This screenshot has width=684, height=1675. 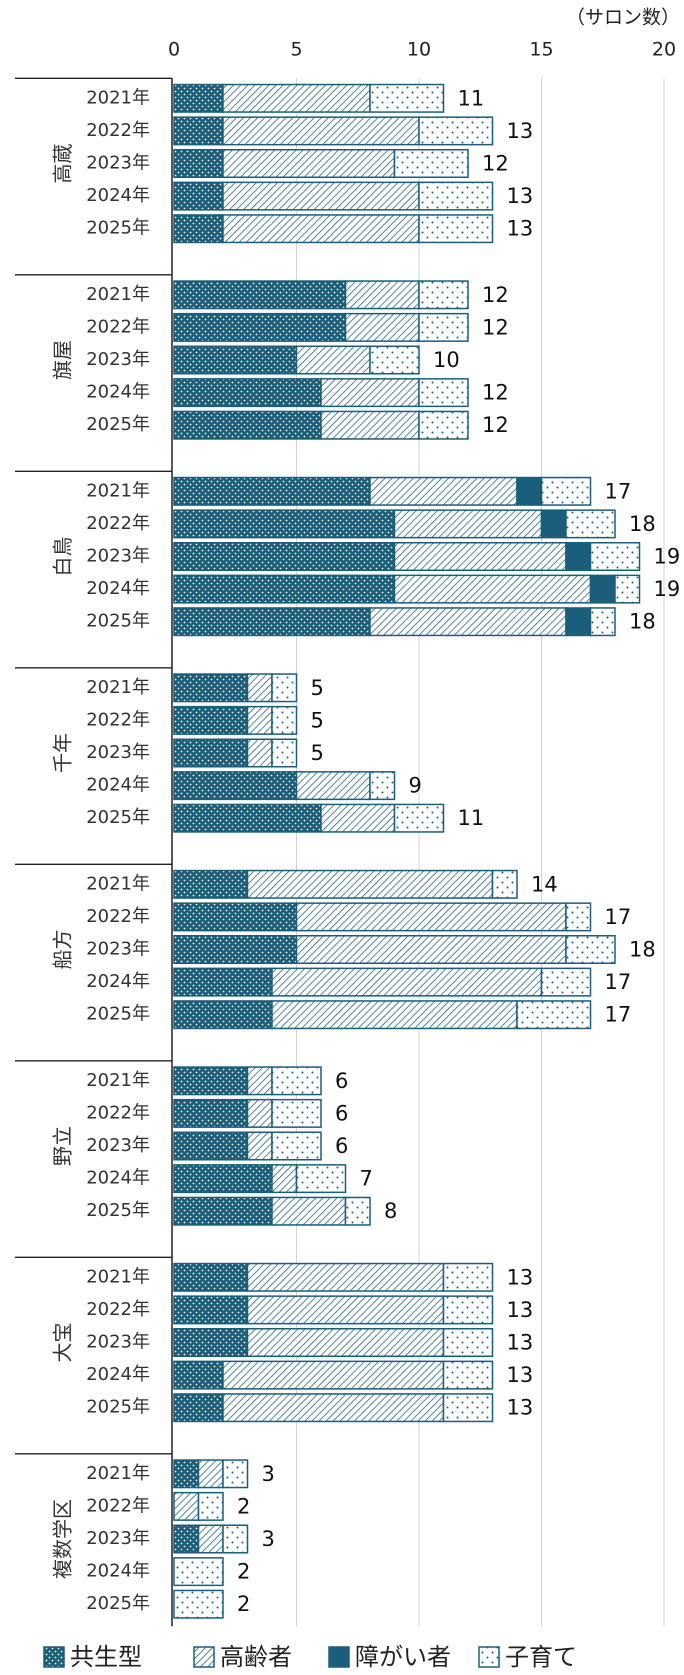 What do you see at coordinates (174, 50) in the screenshot?
I see `x-tick-label: 0` at bounding box center [174, 50].